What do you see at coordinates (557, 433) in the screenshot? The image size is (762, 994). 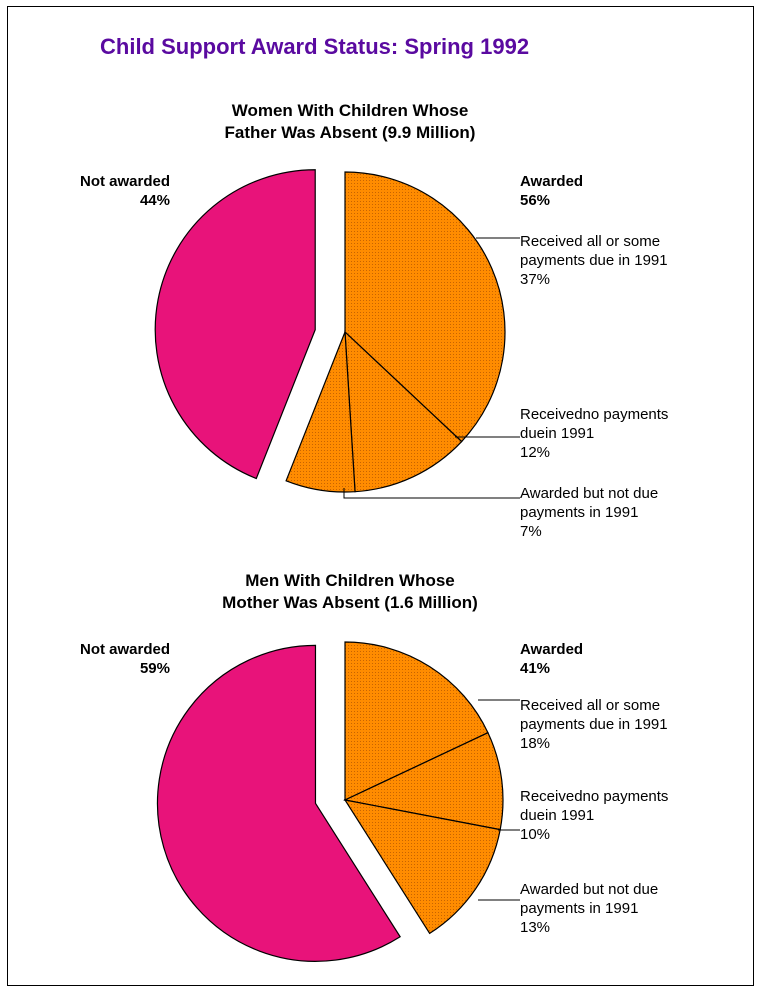 I see `pie1-received-none-line2: duein 1991` at bounding box center [557, 433].